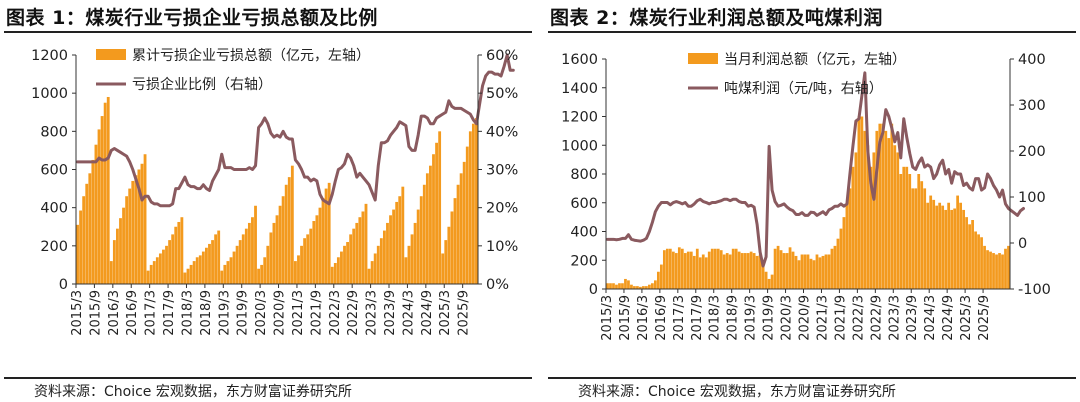 The height and width of the screenshot is (402, 1080). Describe the element at coordinates (280, 313) in the screenshot. I see `x-tick-label: 2020/9` at that location.